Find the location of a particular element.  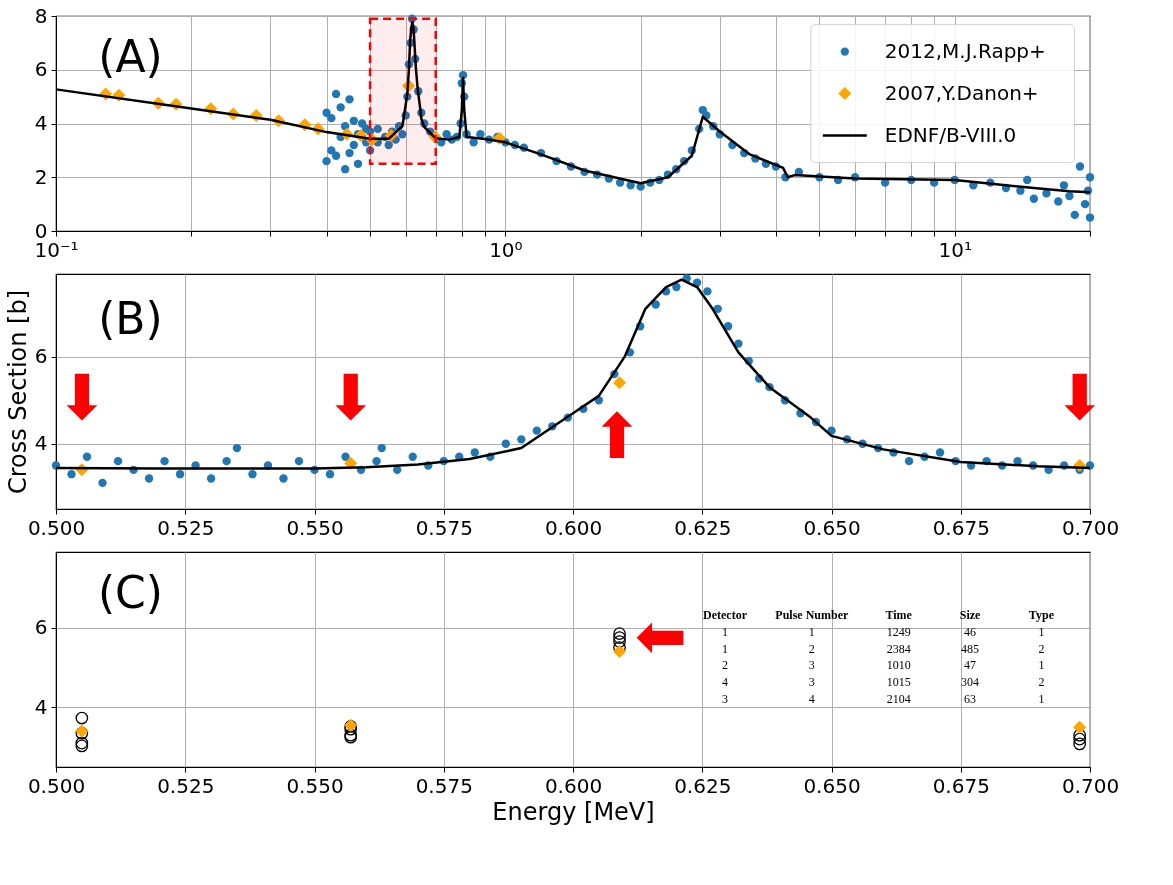

annotation: Pulse Number is located at coordinates (812, 615).